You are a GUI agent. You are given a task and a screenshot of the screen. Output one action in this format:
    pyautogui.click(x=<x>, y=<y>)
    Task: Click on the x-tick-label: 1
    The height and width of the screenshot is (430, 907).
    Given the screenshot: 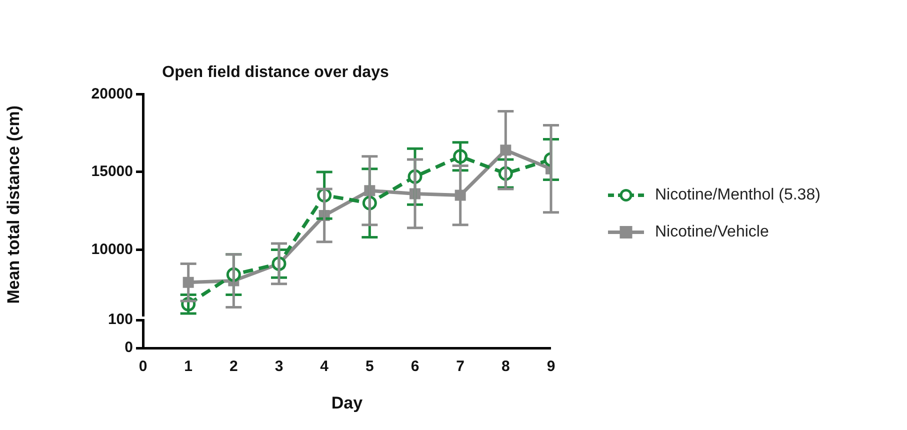 What is the action you would take?
    pyautogui.click(x=188, y=367)
    